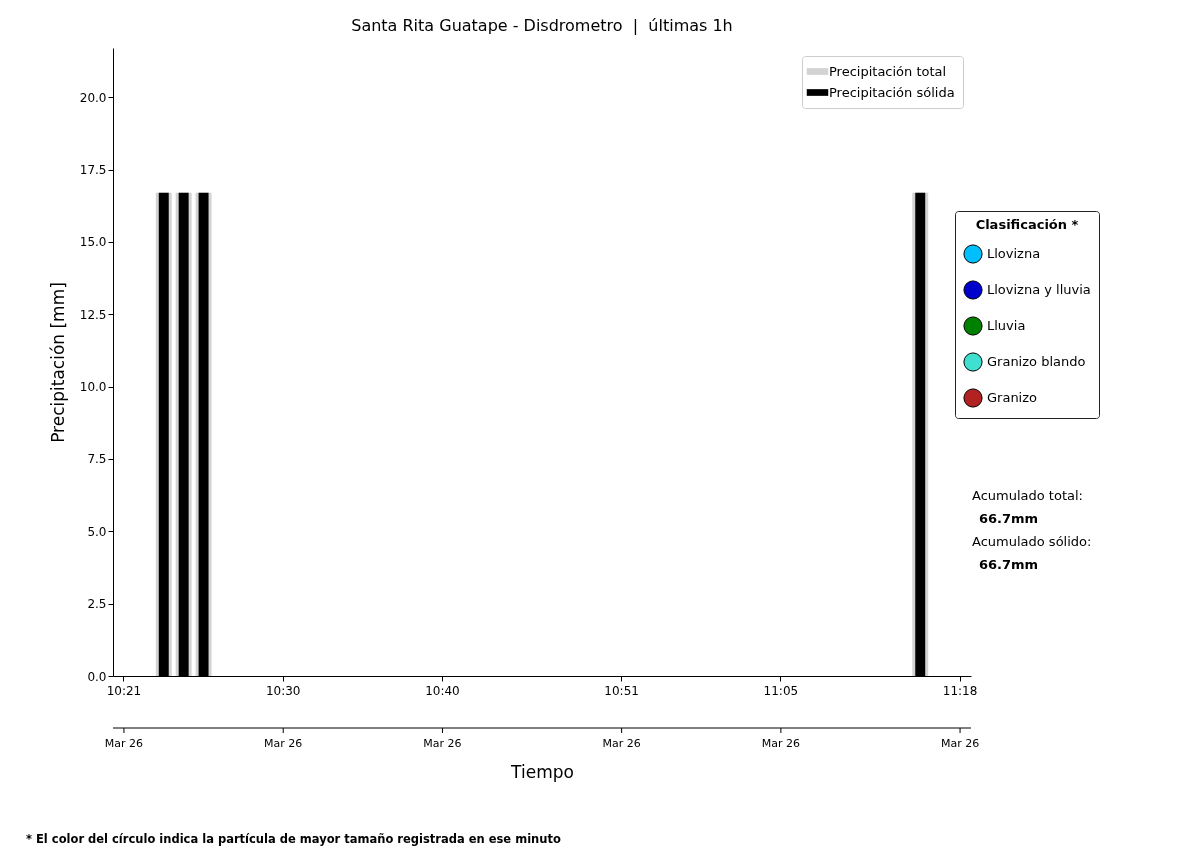 This screenshot has width=1185, height=868. What do you see at coordinates (781, 690) in the screenshot?
I see `x-tick-label: 11:05` at bounding box center [781, 690].